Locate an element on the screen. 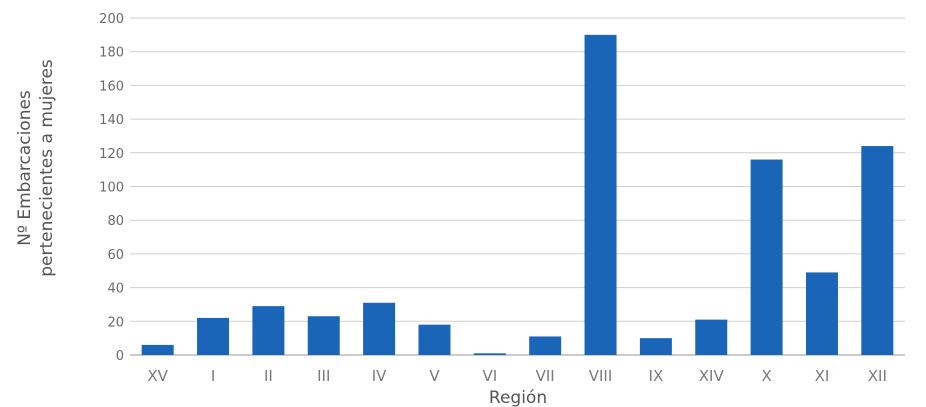 This screenshot has width=926, height=407. bar-III is located at coordinates (323, 335).